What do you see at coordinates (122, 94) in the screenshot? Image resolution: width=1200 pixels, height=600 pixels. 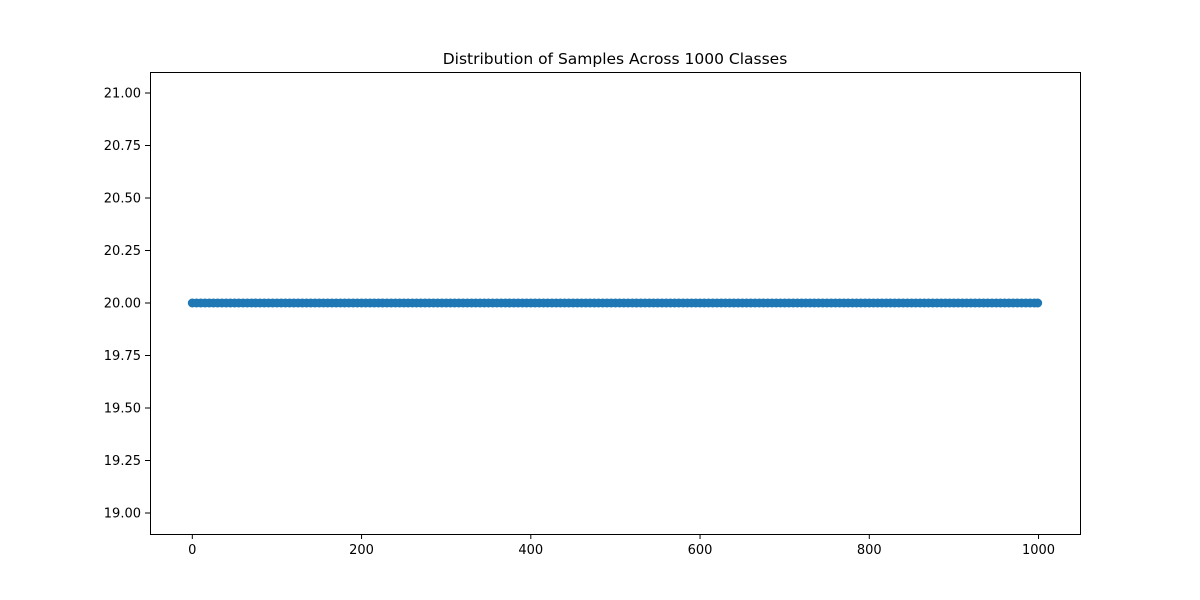 I see `y-tick-label: 21.00` at bounding box center [122, 94].